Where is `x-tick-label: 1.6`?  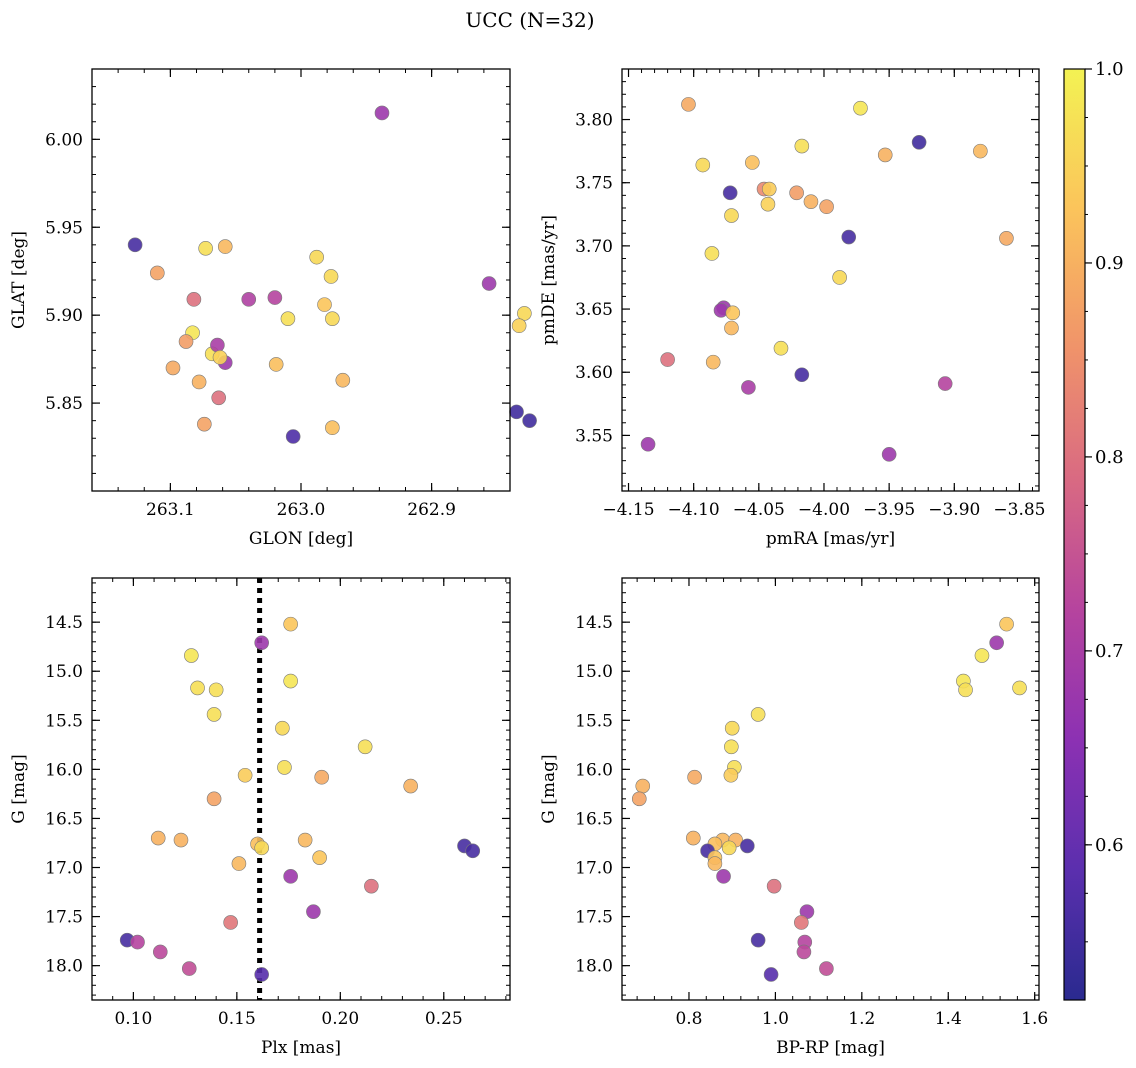
x-tick-label: 1.6 is located at coordinates (1034, 1019).